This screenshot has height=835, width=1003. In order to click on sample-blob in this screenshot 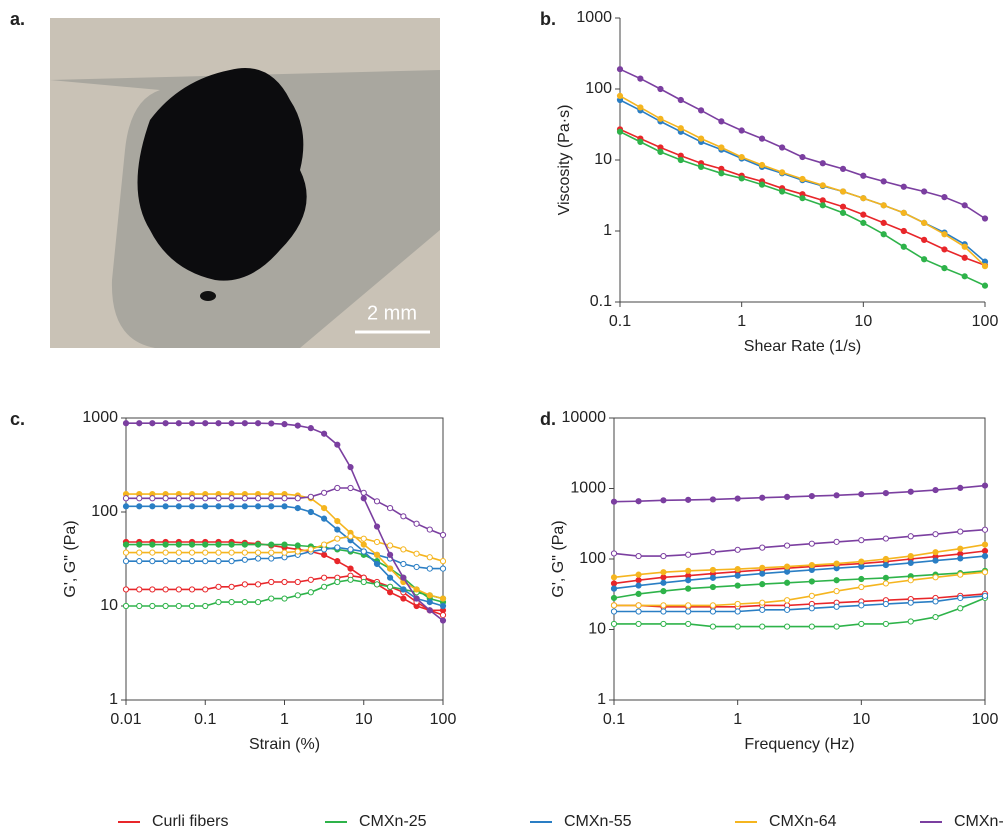, I will do `click(222, 174)`.